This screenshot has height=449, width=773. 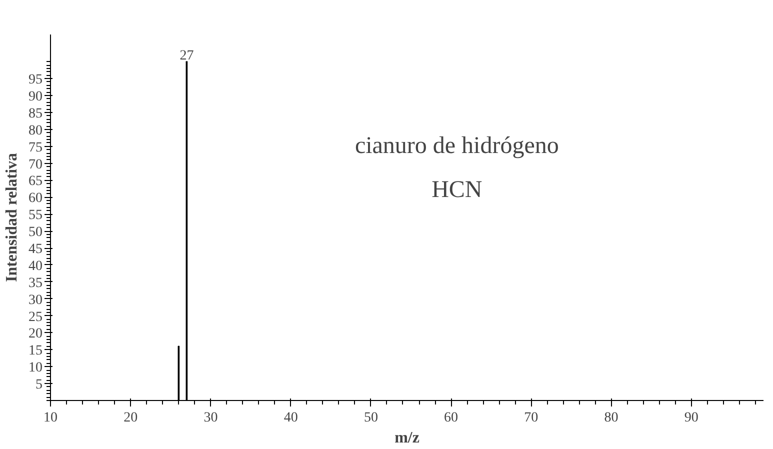 What do you see at coordinates (35, 97) in the screenshot?
I see `y-tick-label: 90` at bounding box center [35, 97].